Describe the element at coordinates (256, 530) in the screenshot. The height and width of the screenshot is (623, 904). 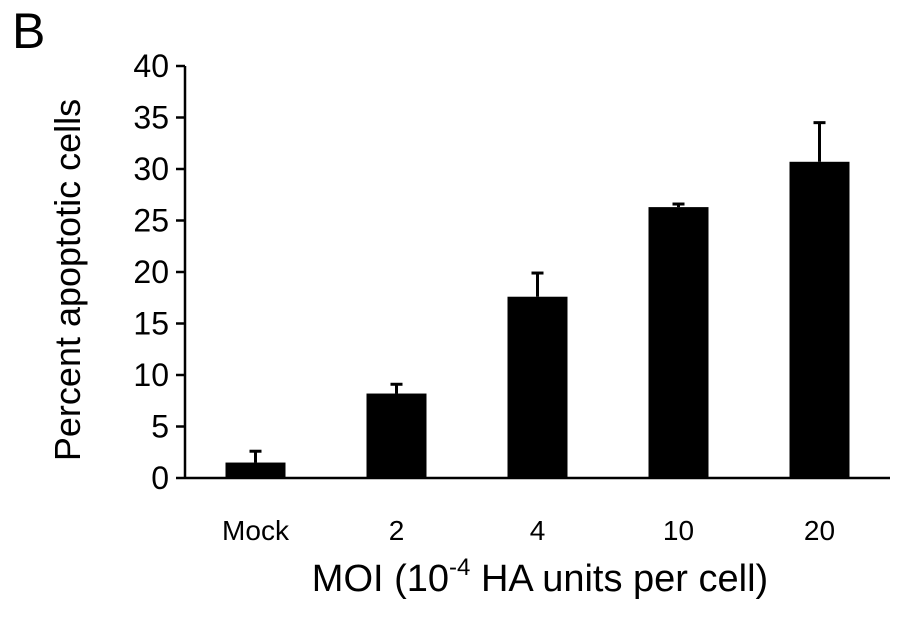
I see `x-tick-label: Mock` at that location.